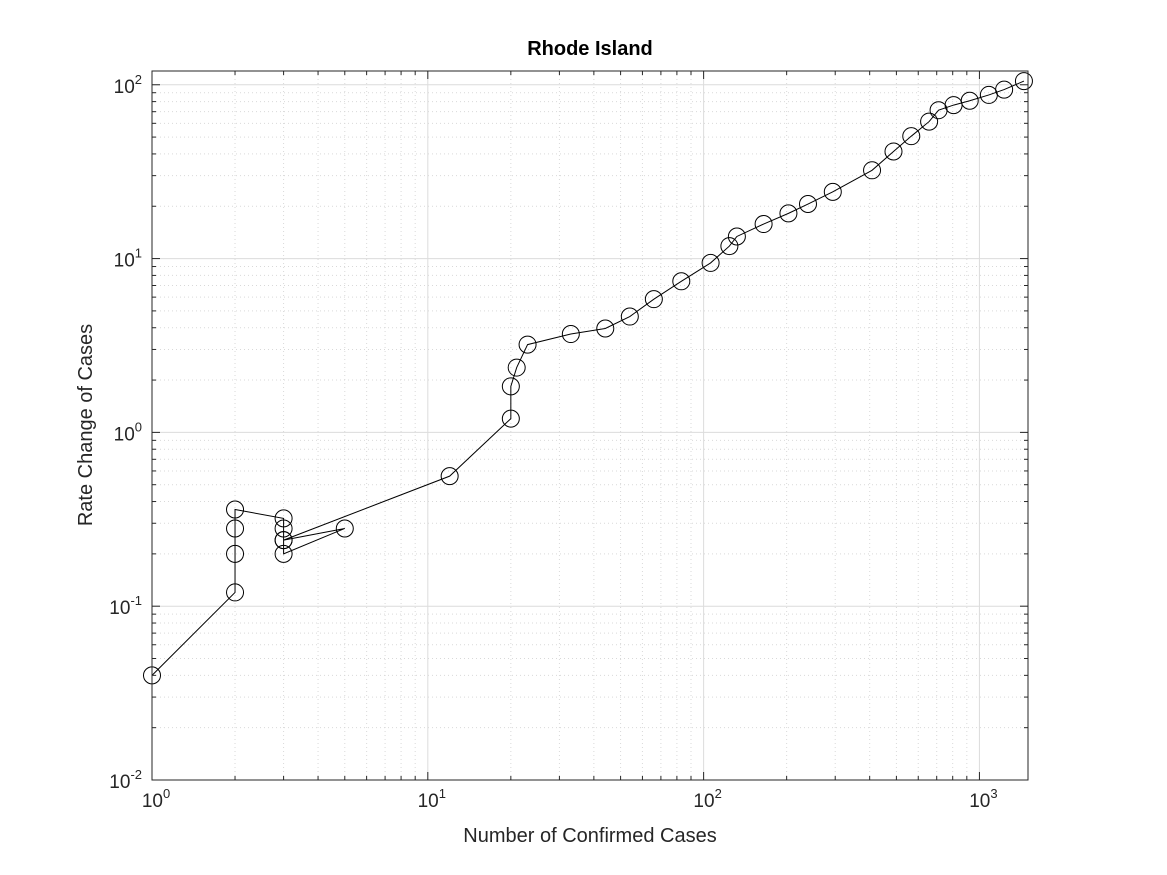  Describe the element at coordinates (128, 432) in the screenshot. I see `y-tick-label: 10⁰` at that location.